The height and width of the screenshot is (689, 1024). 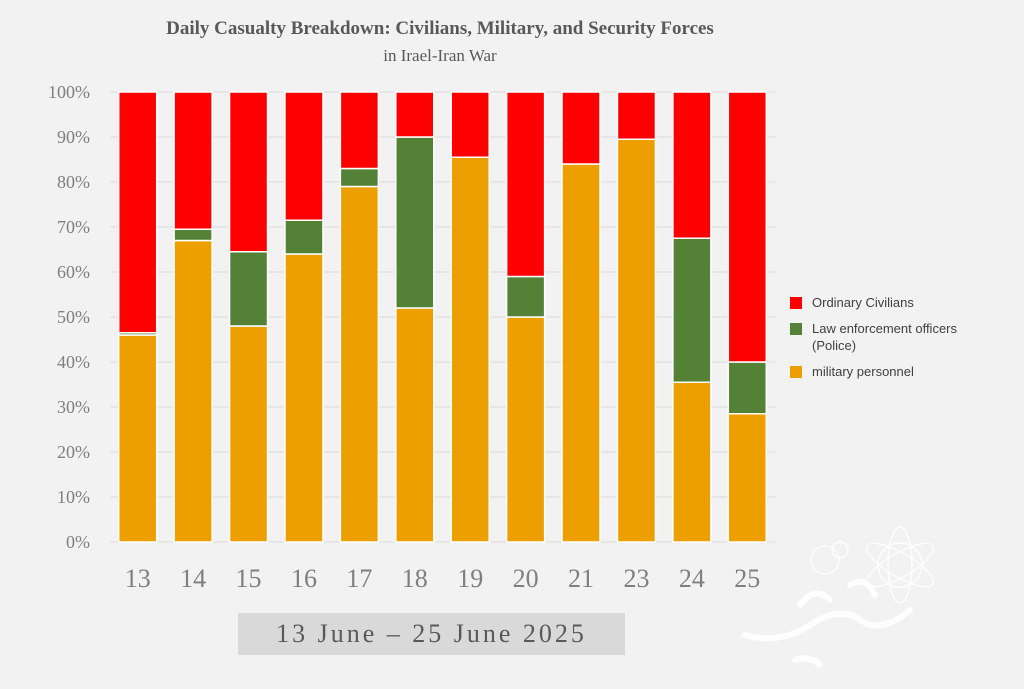 I want to click on legend-label-police: Law enforcement officers (Police), so click(x=884, y=337).